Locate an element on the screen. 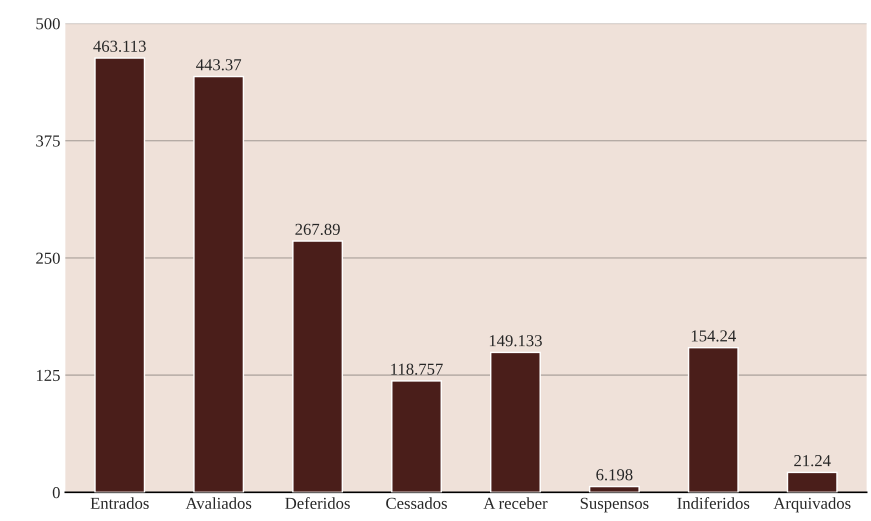 The image size is (871, 521). y-tick-label: 250 is located at coordinates (48, 258).